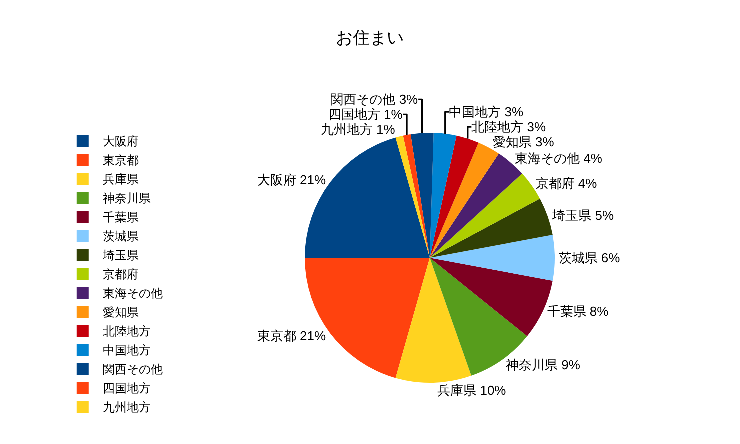 This screenshot has height=444, width=740. What do you see at coordinates (589, 258) in the screenshot?
I see `category-label: 茨城県 6%` at bounding box center [589, 258].